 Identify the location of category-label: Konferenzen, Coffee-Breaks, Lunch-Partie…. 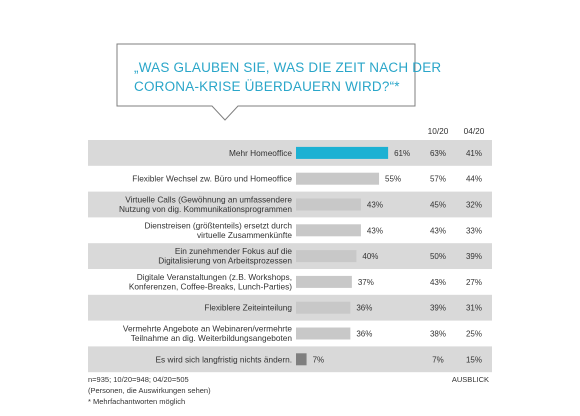
(210, 286).